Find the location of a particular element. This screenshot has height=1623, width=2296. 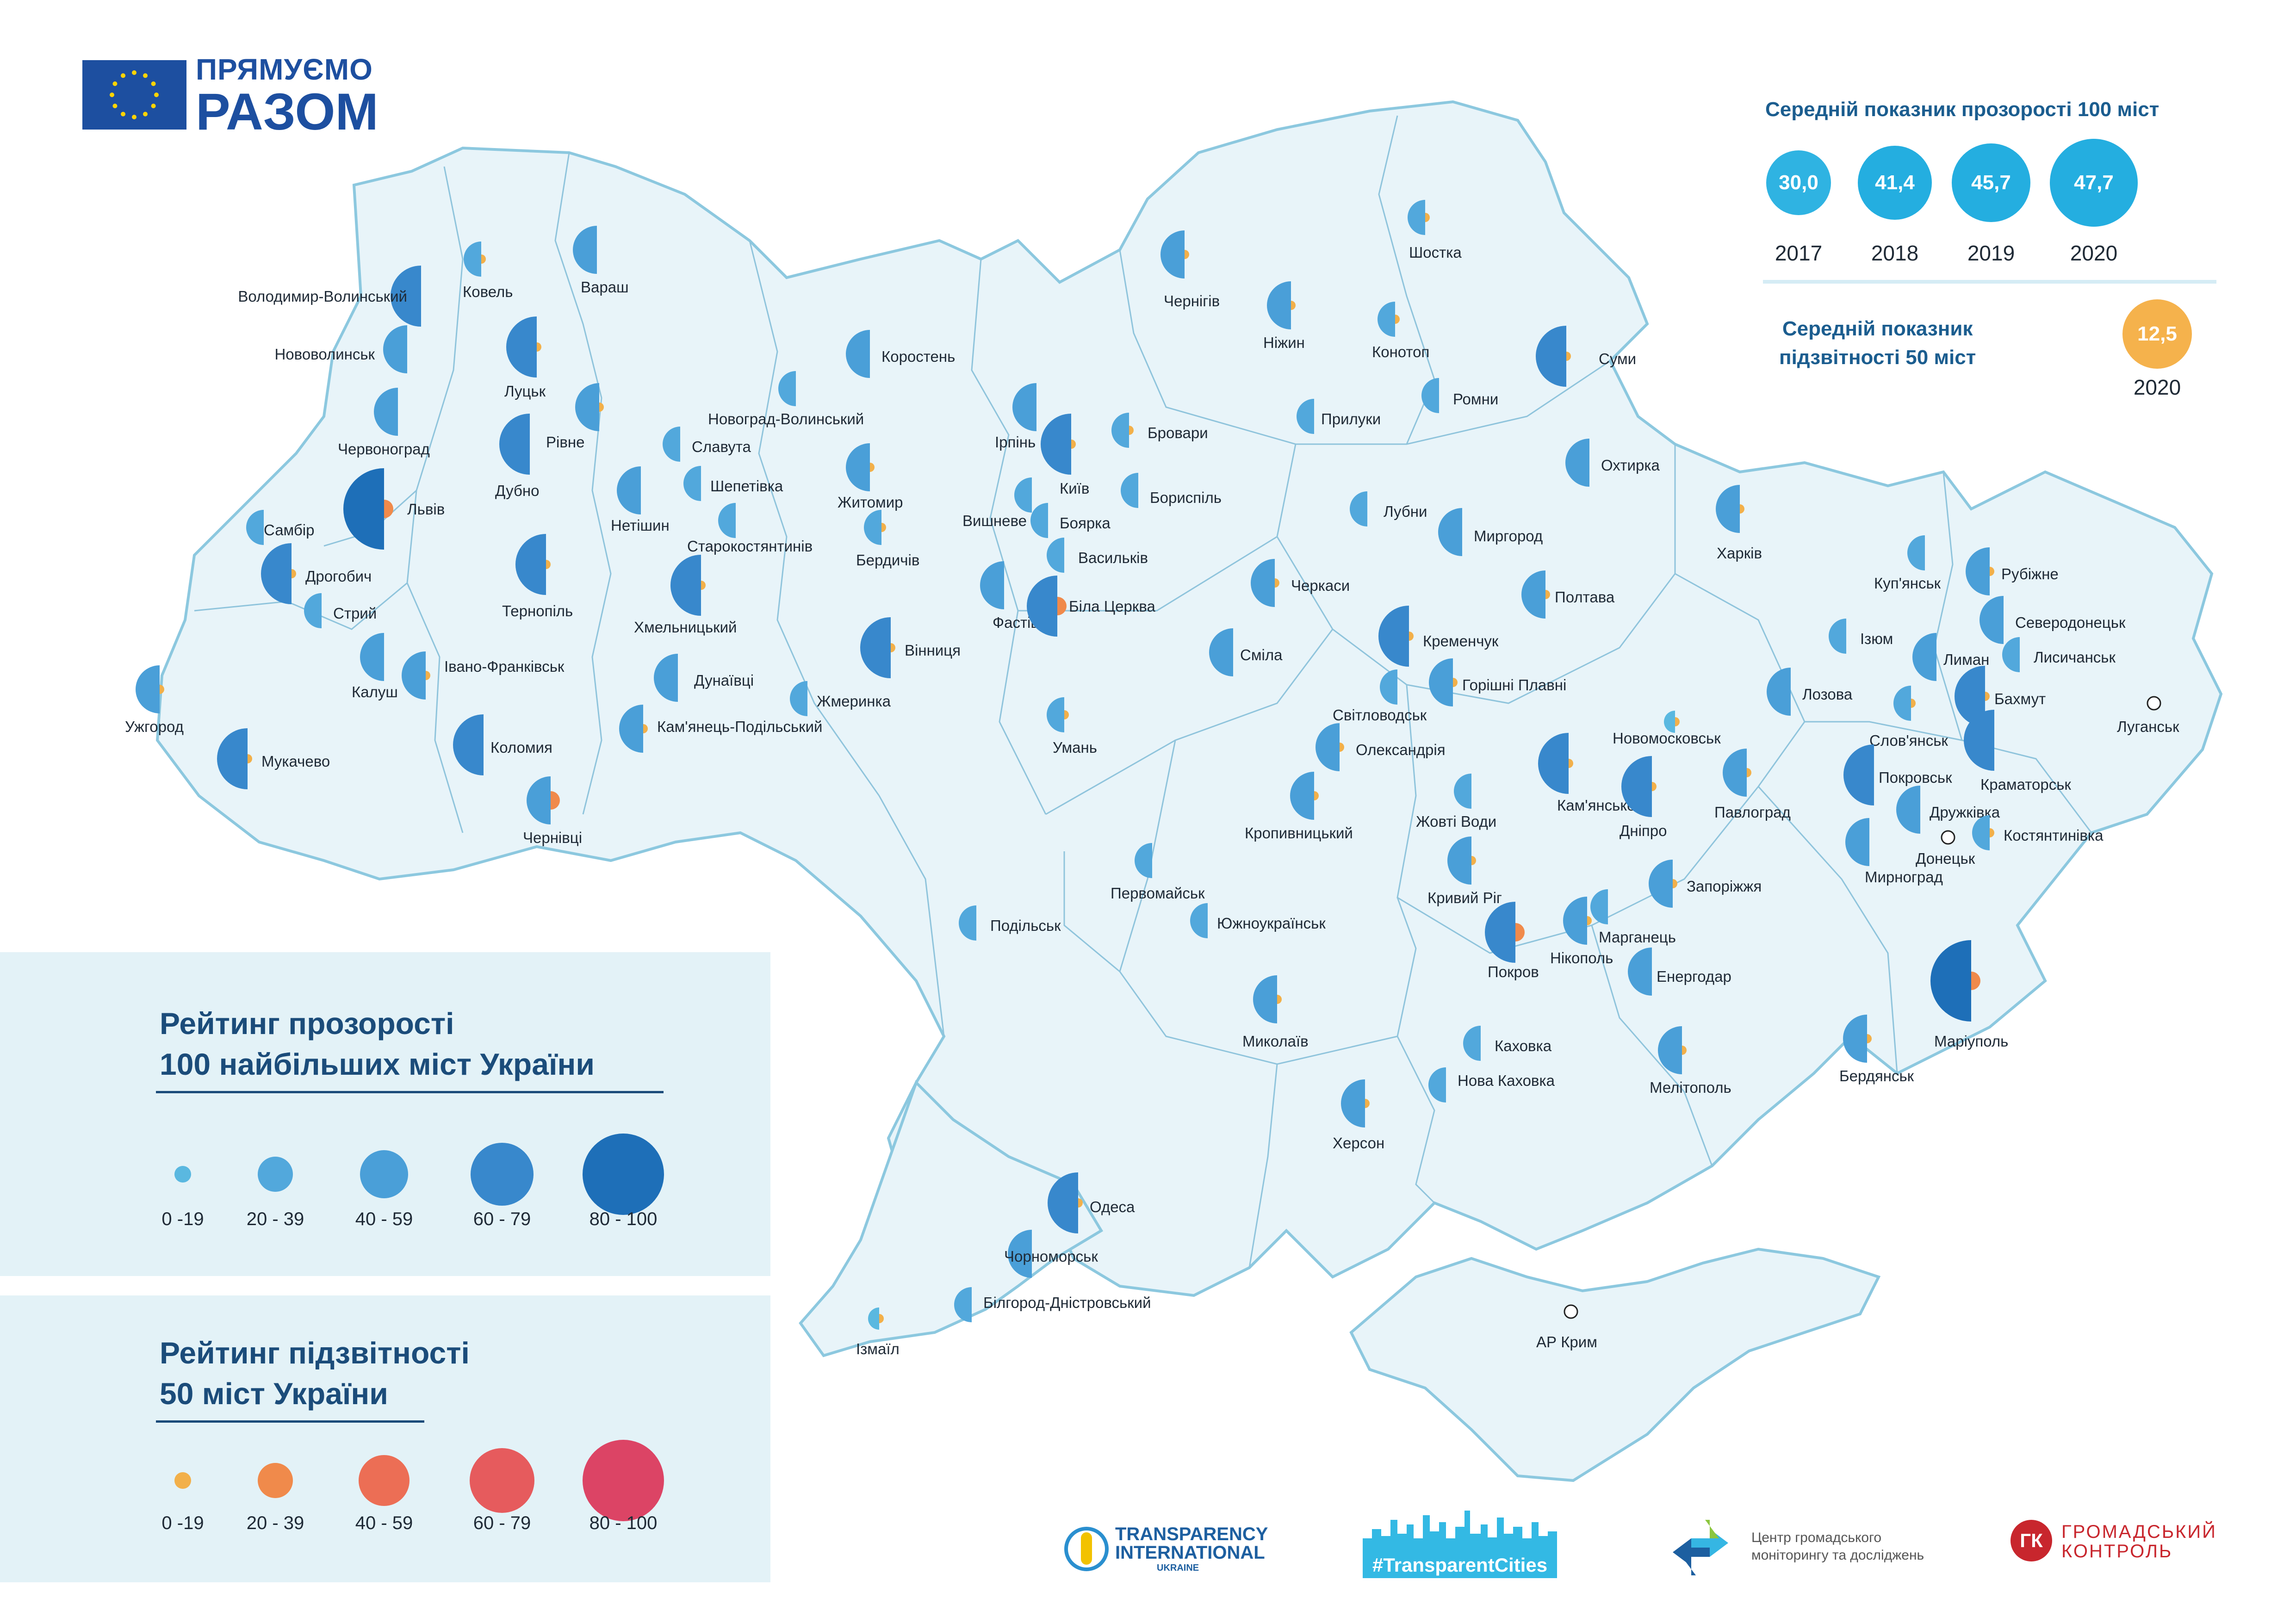

city-marker: Жмеринка is located at coordinates (841, 698).